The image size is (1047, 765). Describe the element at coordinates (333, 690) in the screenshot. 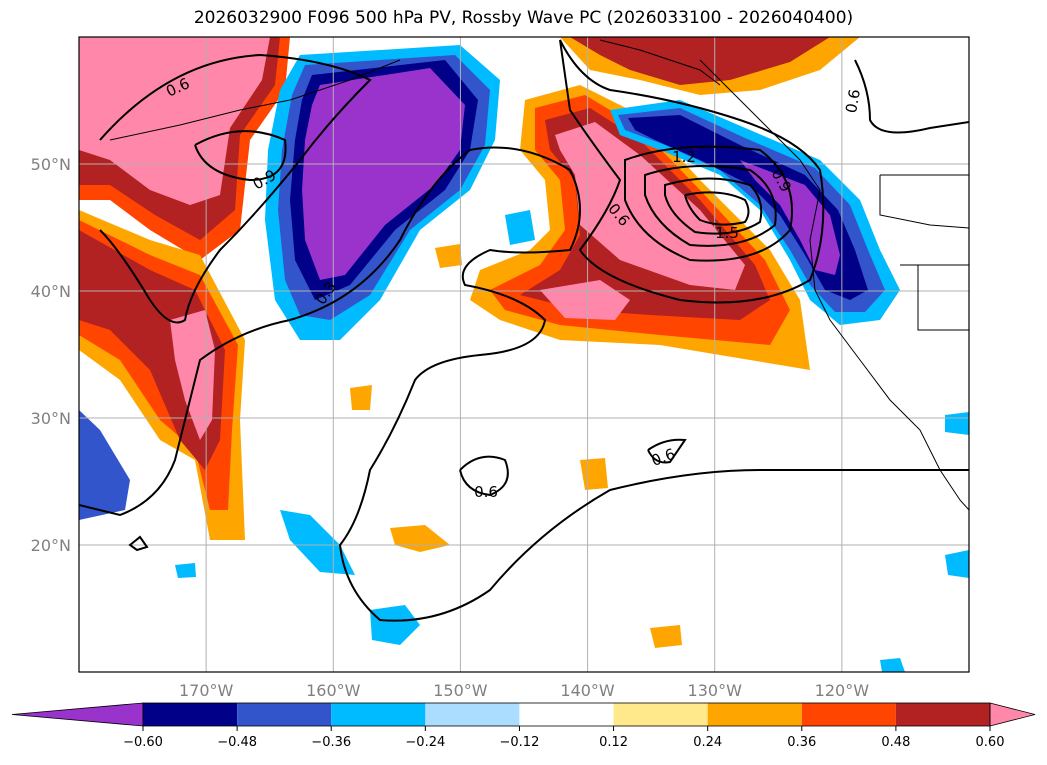

I see `lon-tick-label: 160°W` at that location.